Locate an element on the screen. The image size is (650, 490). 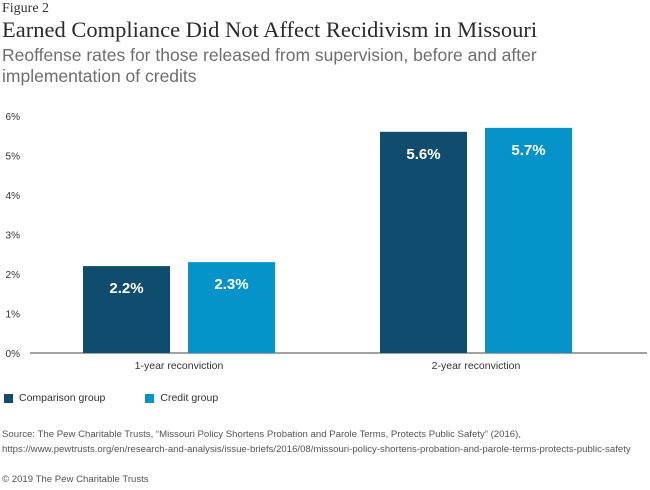
legend-label-credit: Credit group is located at coordinates (189, 398).